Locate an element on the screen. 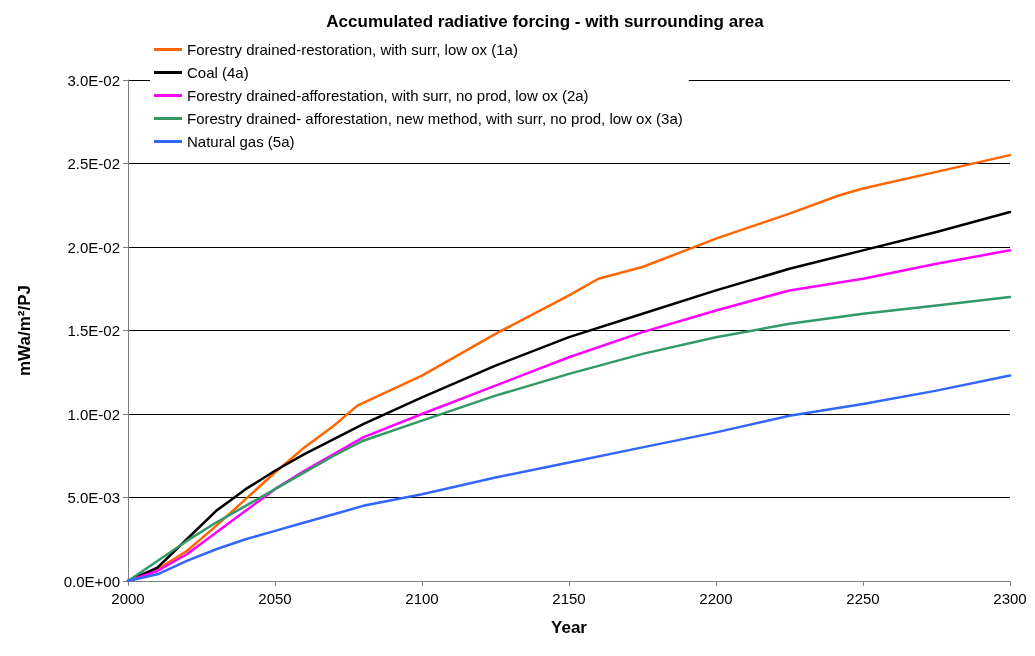 This screenshot has width=1035, height=656. y-tick-label: 3.0E-02 is located at coordinates (93, 80).